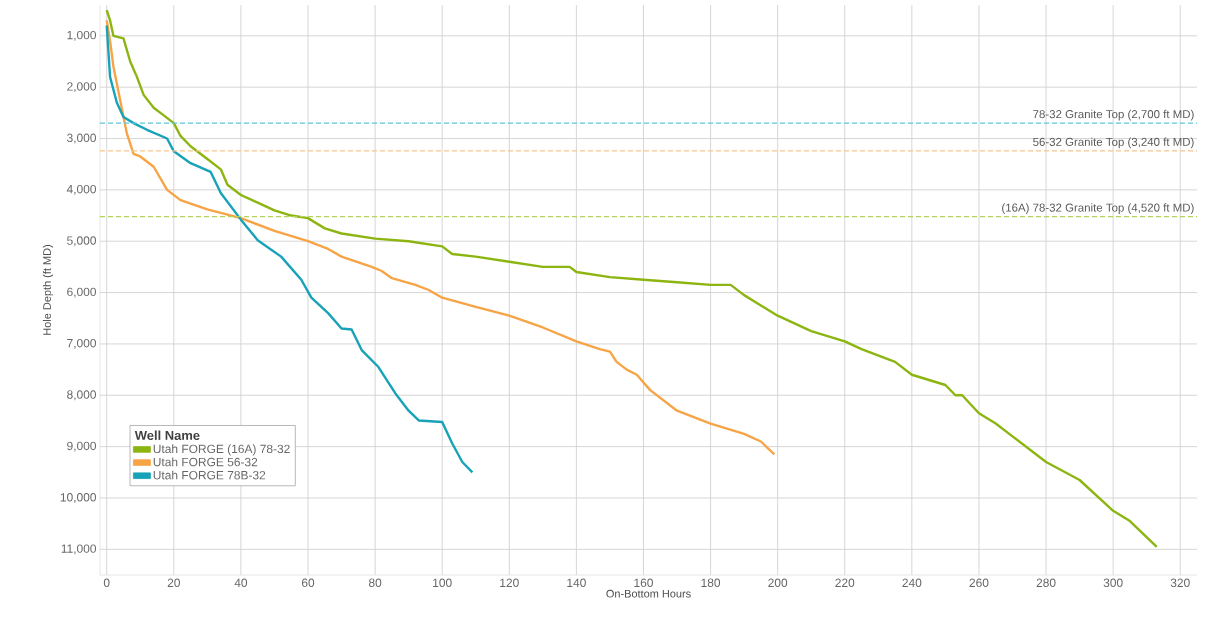 Image resolution: width=1206 pixels, height=628 pixels. What do you see at coordinates (82, 292) in the screenshot?
I see `y-tick-label: 6,000` at bounding box center [82, 292].